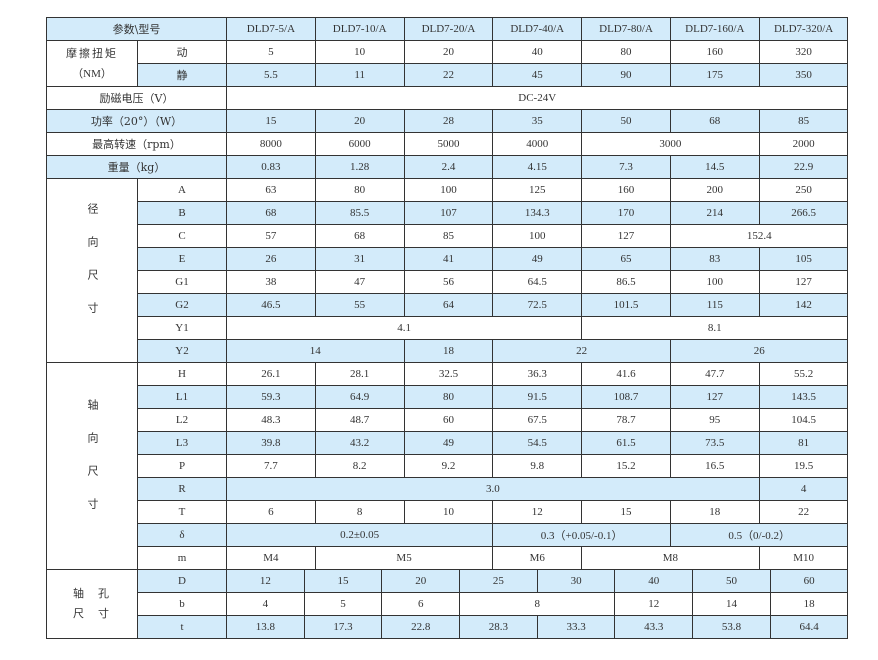 The image size is (878, 660). Describe the element at coordinates (537, 443) in the screenshot. I see `data-cell: 54.5` at that location.